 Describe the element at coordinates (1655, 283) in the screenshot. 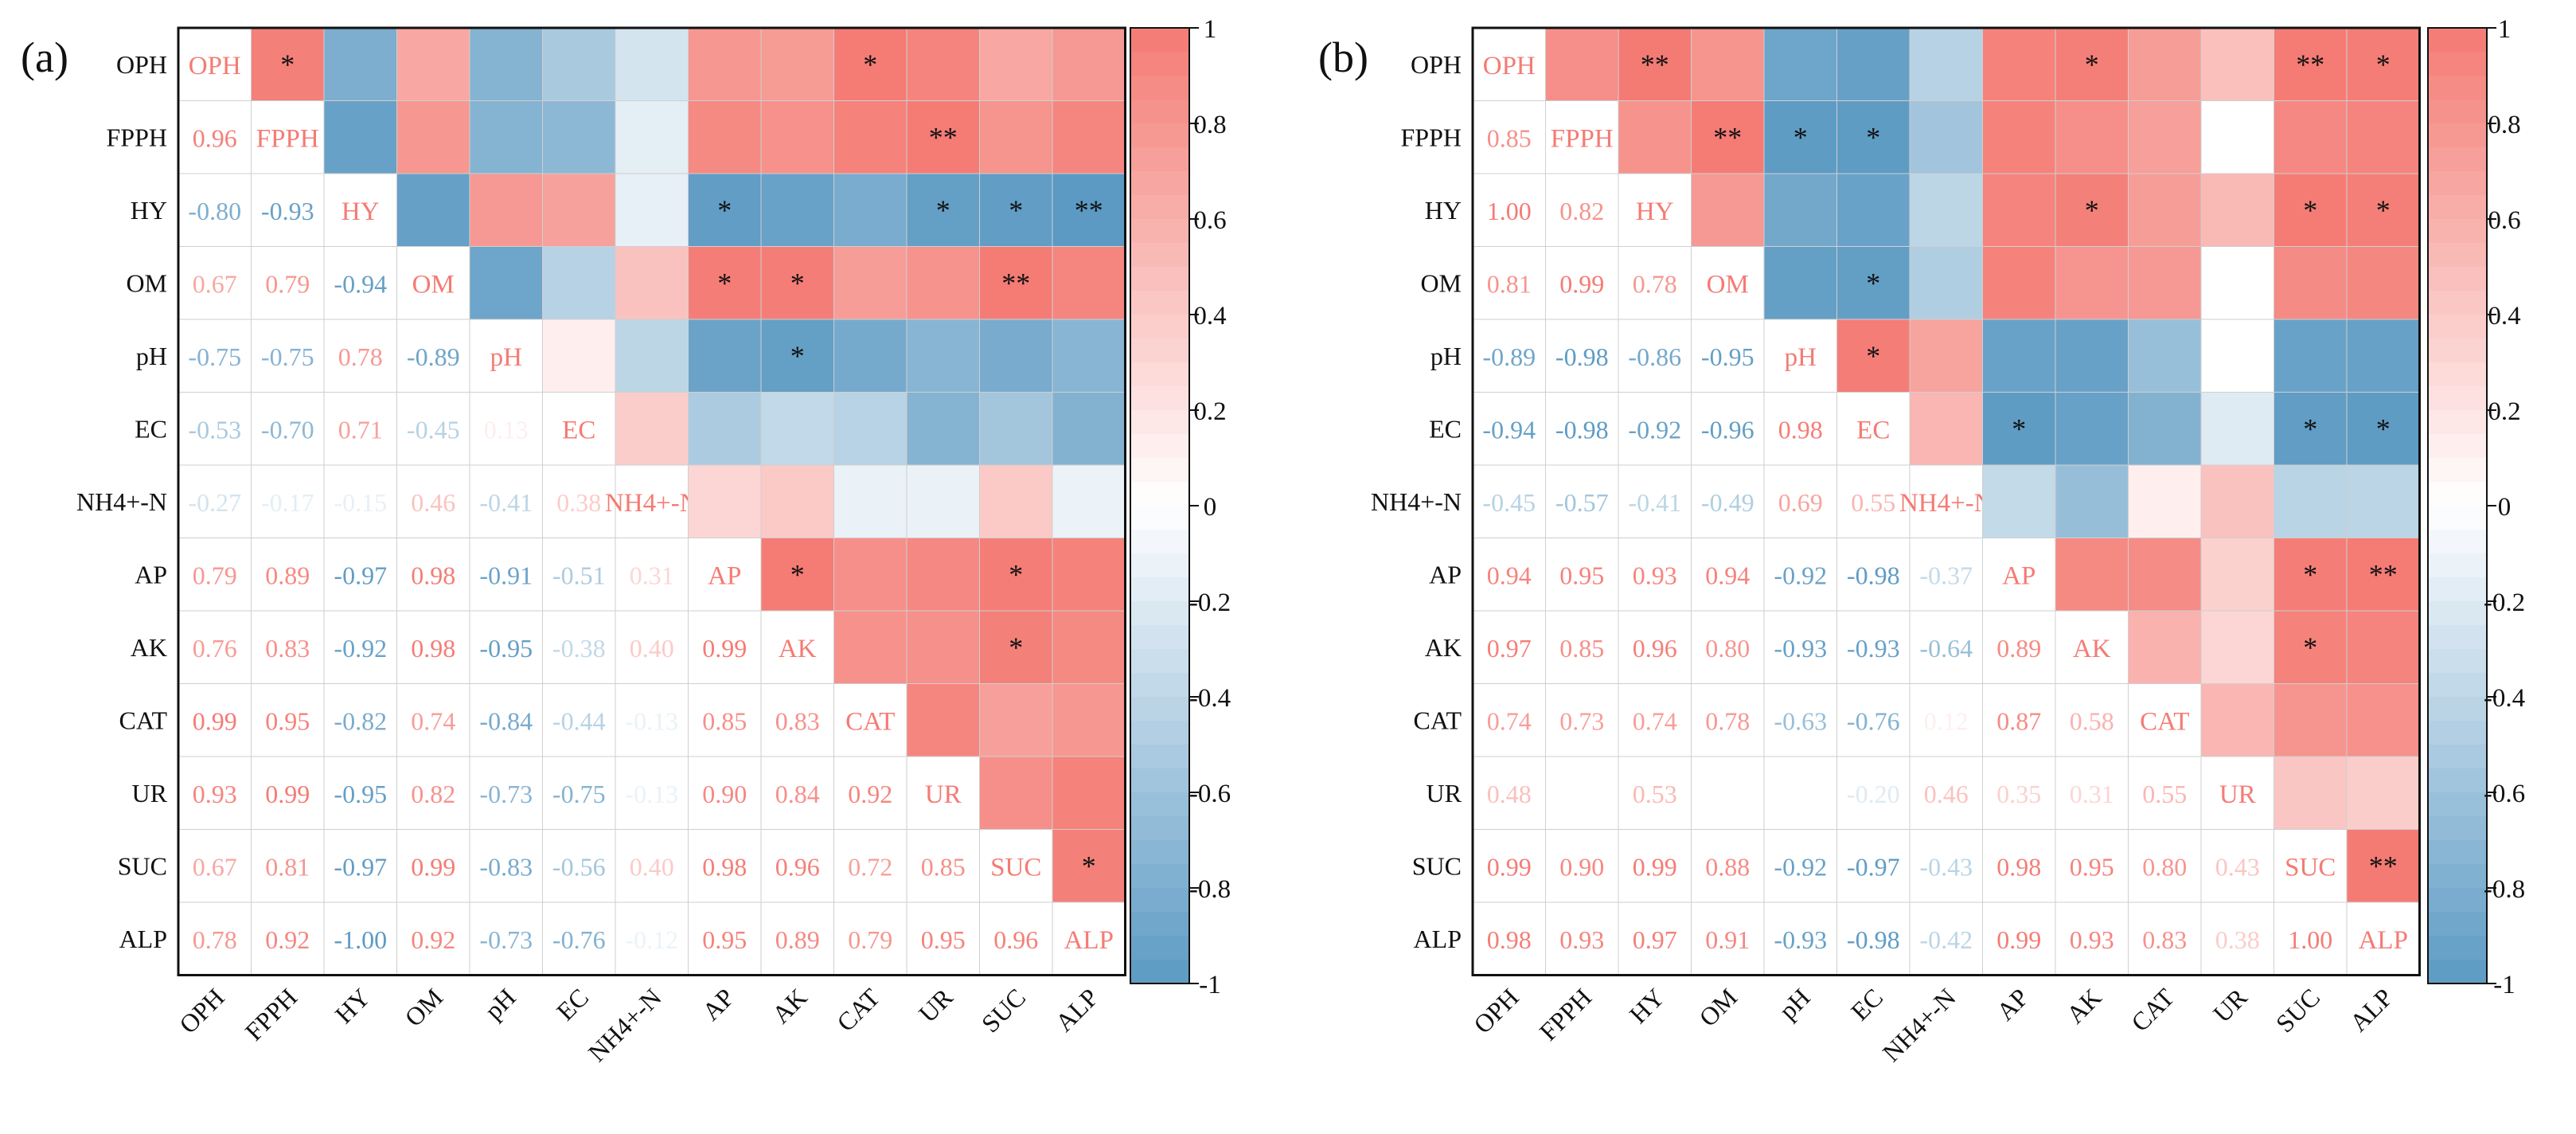

I see `correlation-value: 0.78` at that location.